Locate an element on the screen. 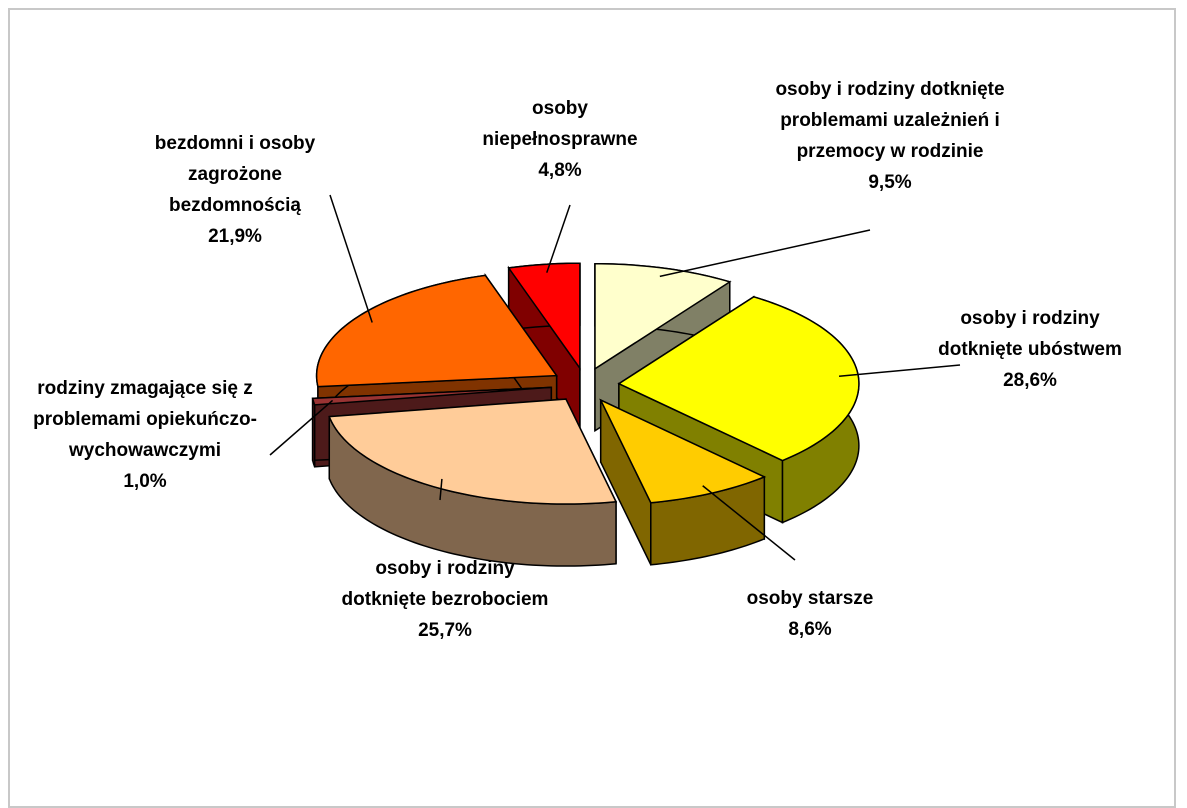 The image size is (1187, 808). value-label: 8,6% is located at coordinates (810, 629).